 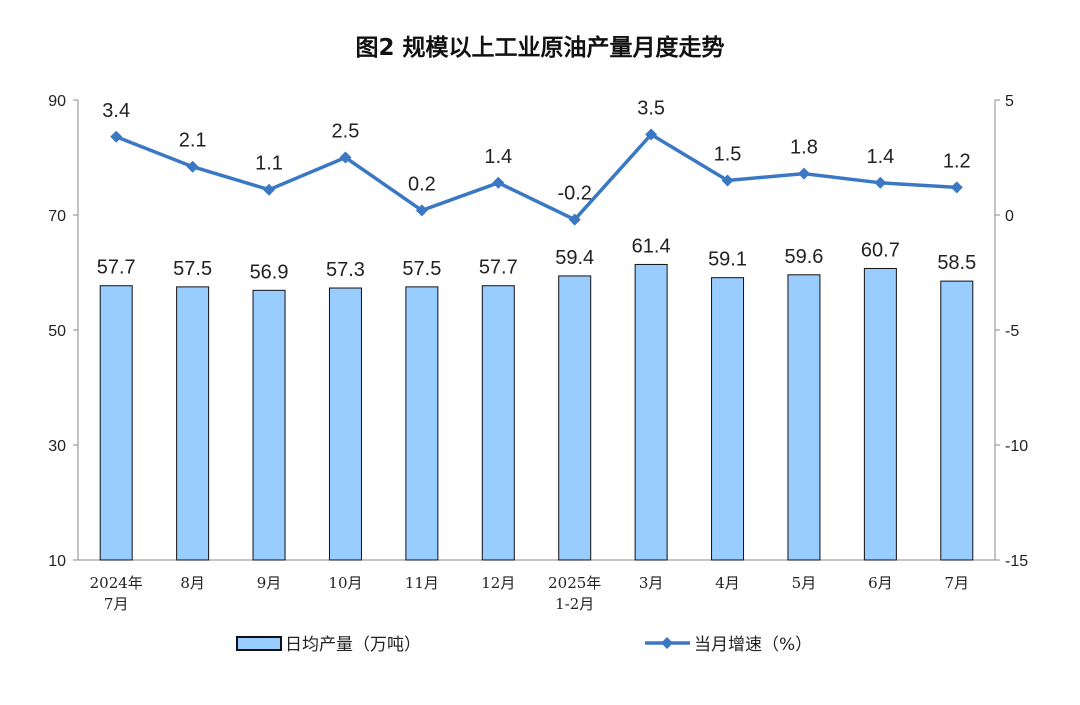 I want to click on bar-data-label: 59.4, so click(x=574, y=258).